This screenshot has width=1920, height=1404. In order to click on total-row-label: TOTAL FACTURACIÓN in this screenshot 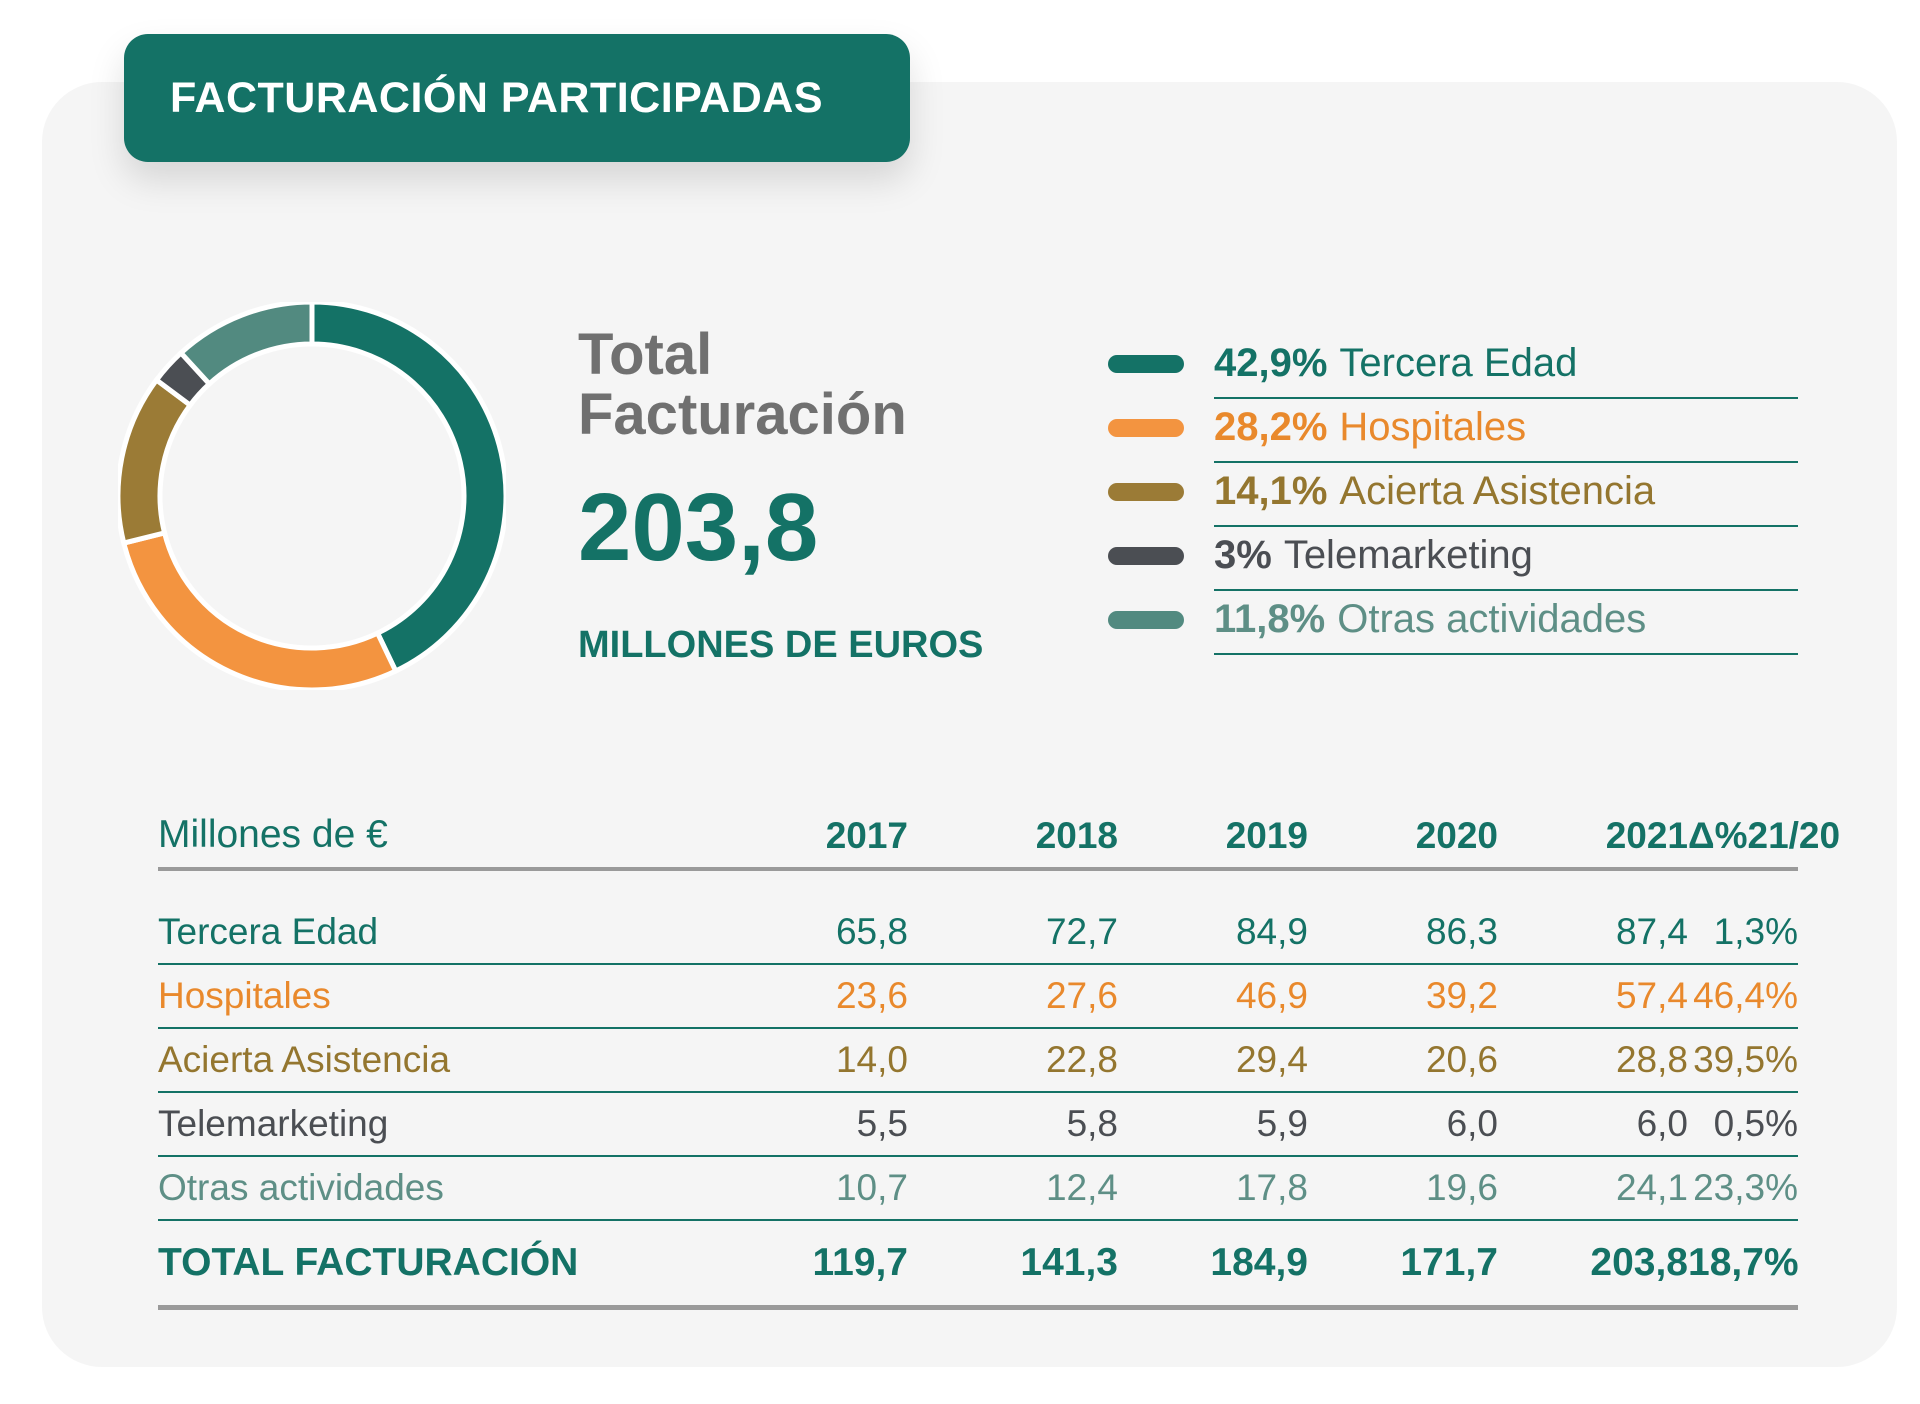, I will do `click(418, 1265)`.